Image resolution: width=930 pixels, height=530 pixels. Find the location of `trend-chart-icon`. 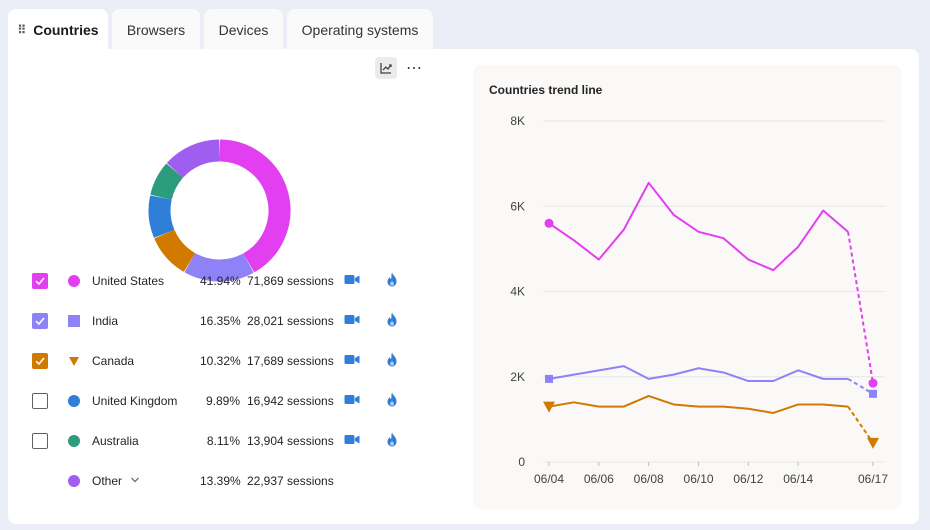

trend-chart-icon is located at coordinates (386, 68).